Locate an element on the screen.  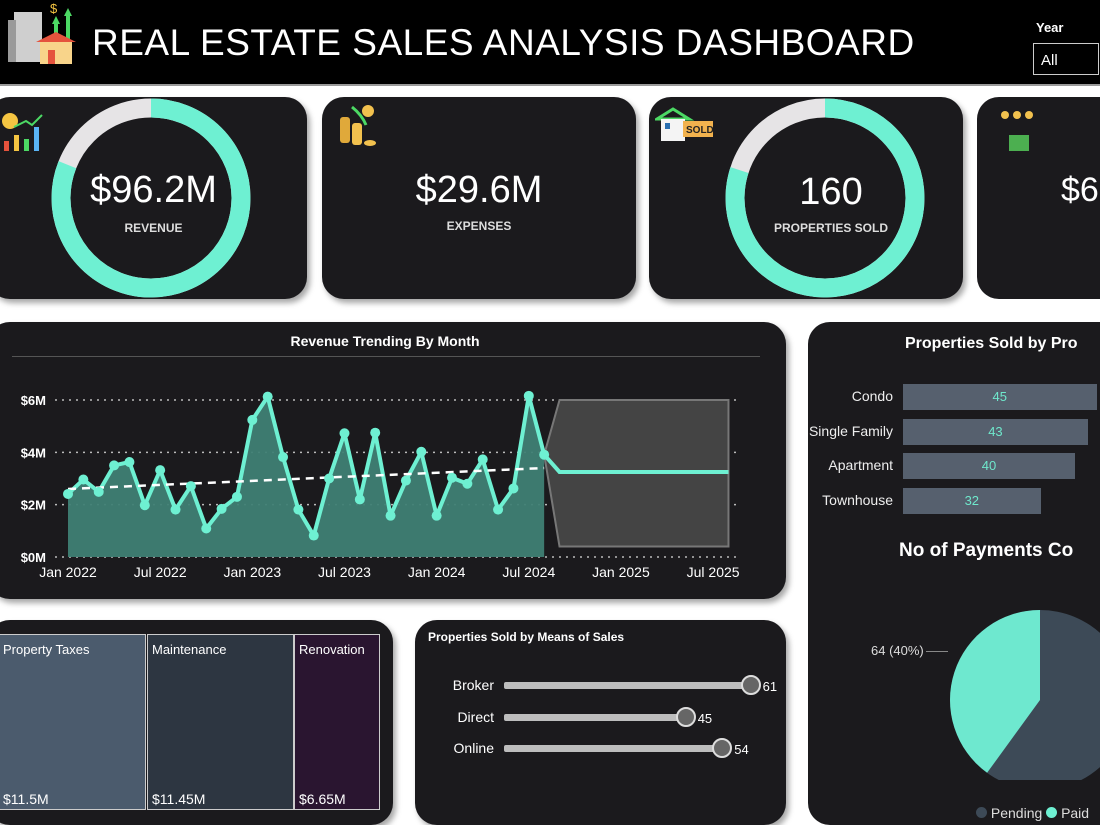
bar-label: Condo is located at coordinates (872, 396).